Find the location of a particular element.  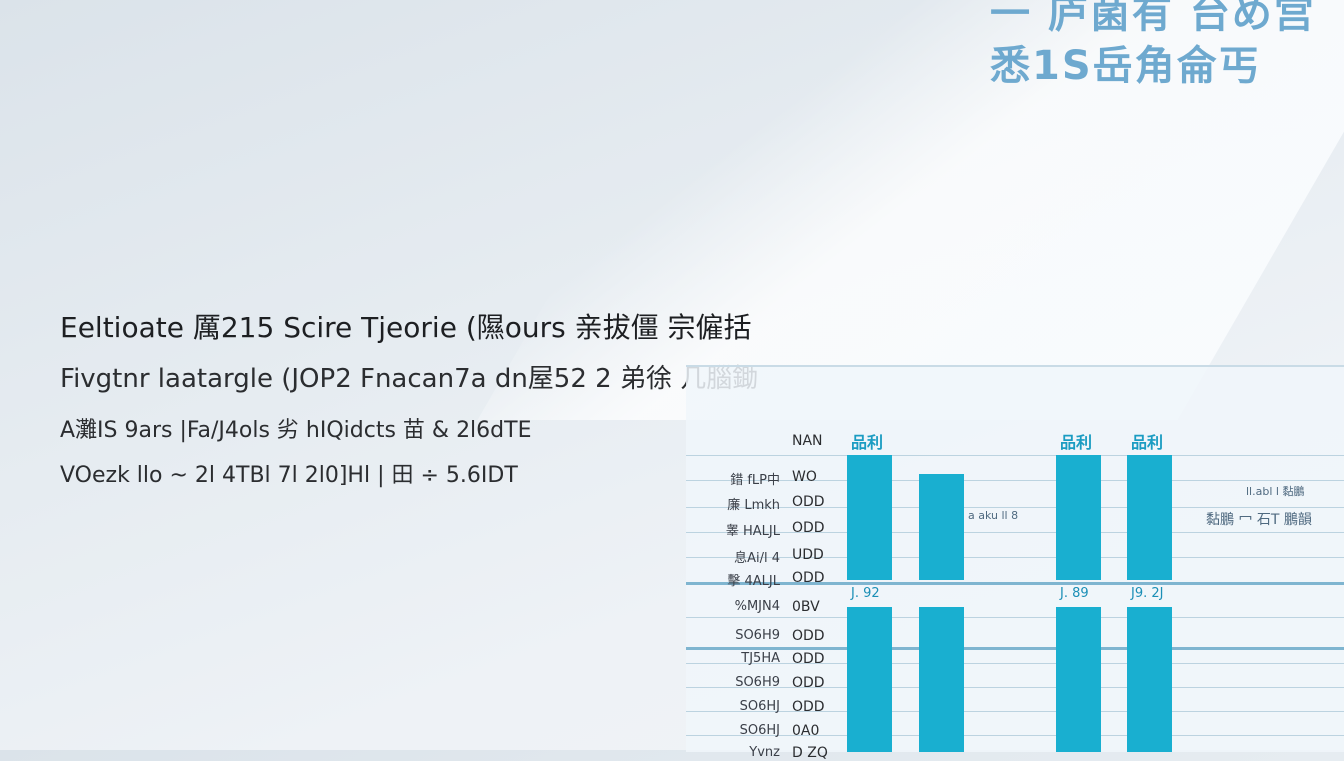

row-value: UDD is located at coordinates (808, 555).